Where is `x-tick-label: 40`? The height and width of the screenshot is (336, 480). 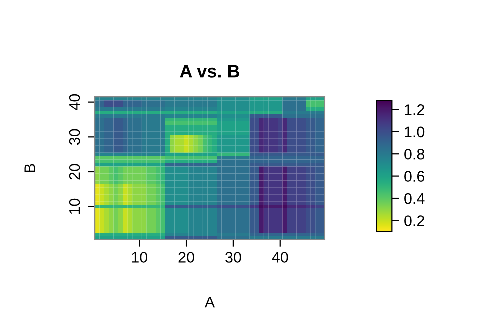 x-tick-label: 40 is located at coordinates (280, 257).